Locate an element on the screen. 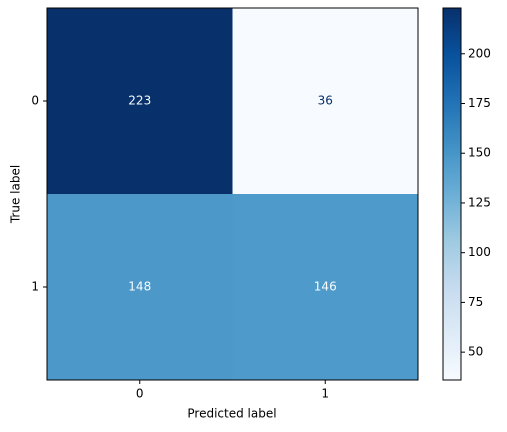 The width and height of the screenshot is (507, 432). y-axis-label: True label is located at coordinates (16, 194).